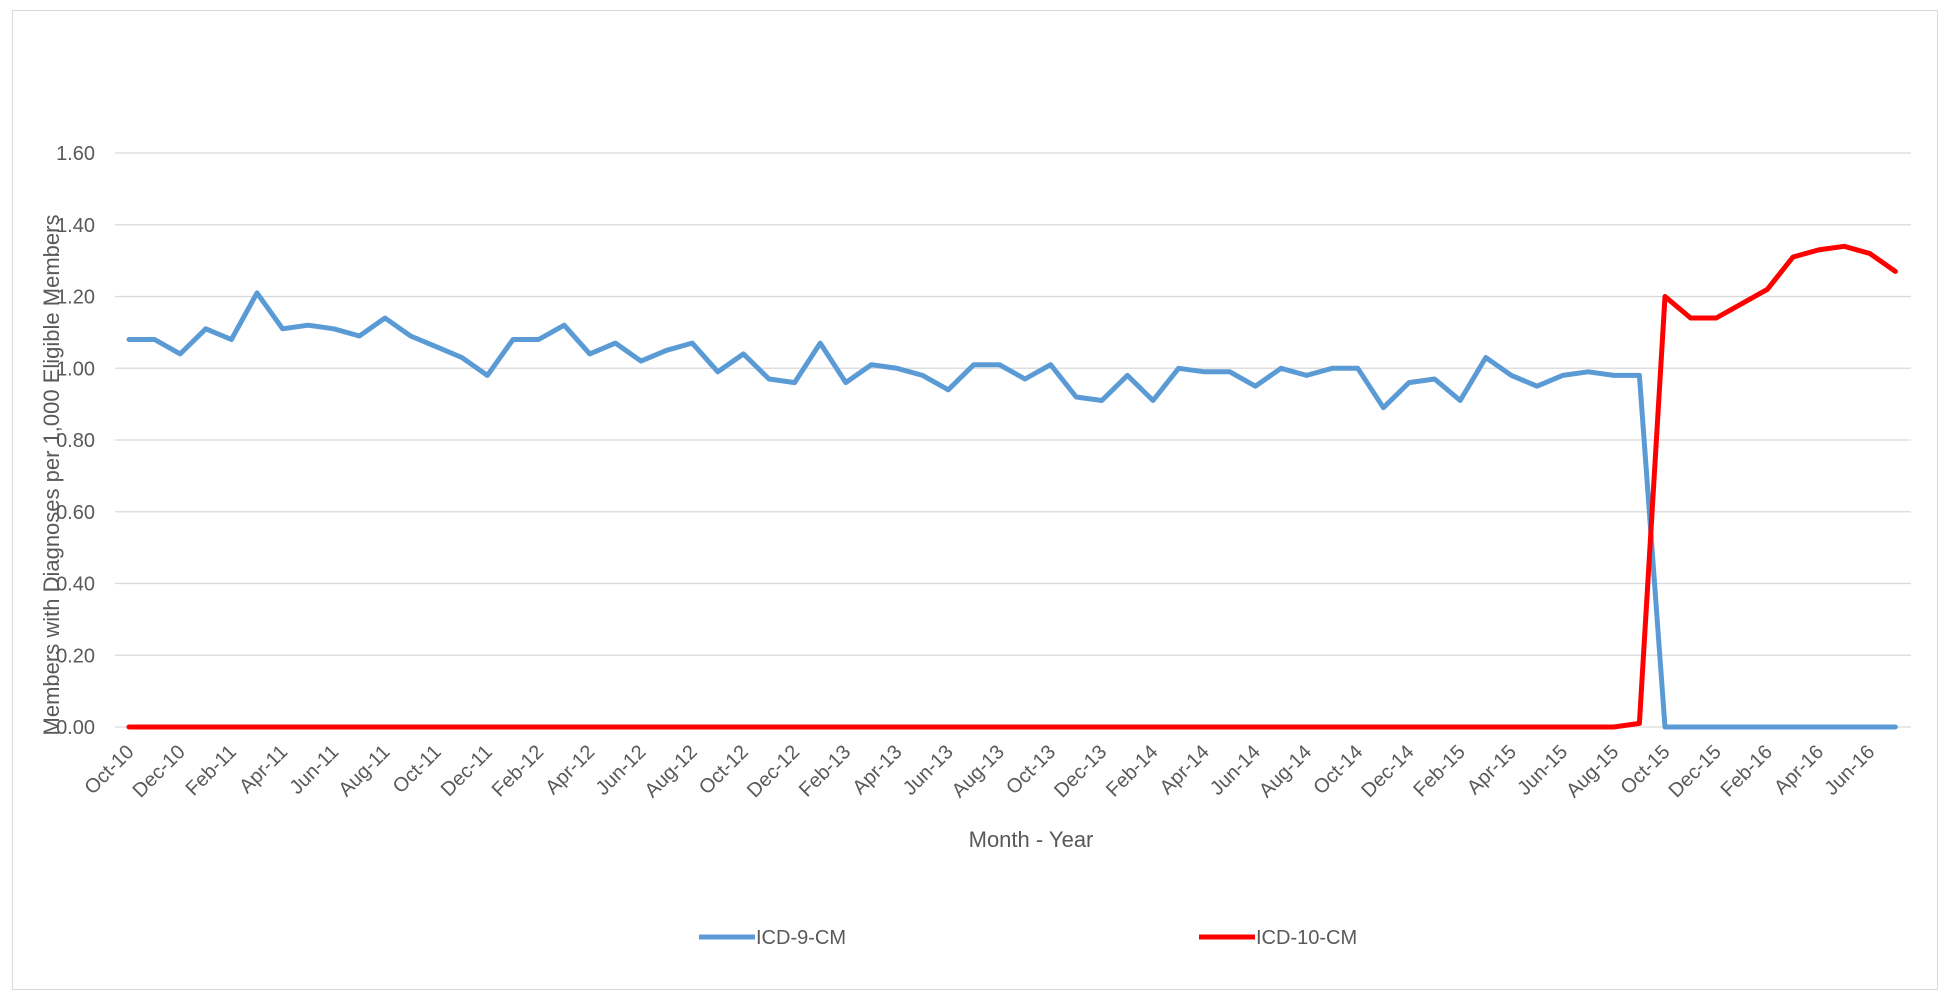 The width and height of the screenshot is (1940, 992). What do you see at coordinates (621, 770) in the screenshot?
I see `x-tick-label: Jun-12` at bounding box center [621, 770].